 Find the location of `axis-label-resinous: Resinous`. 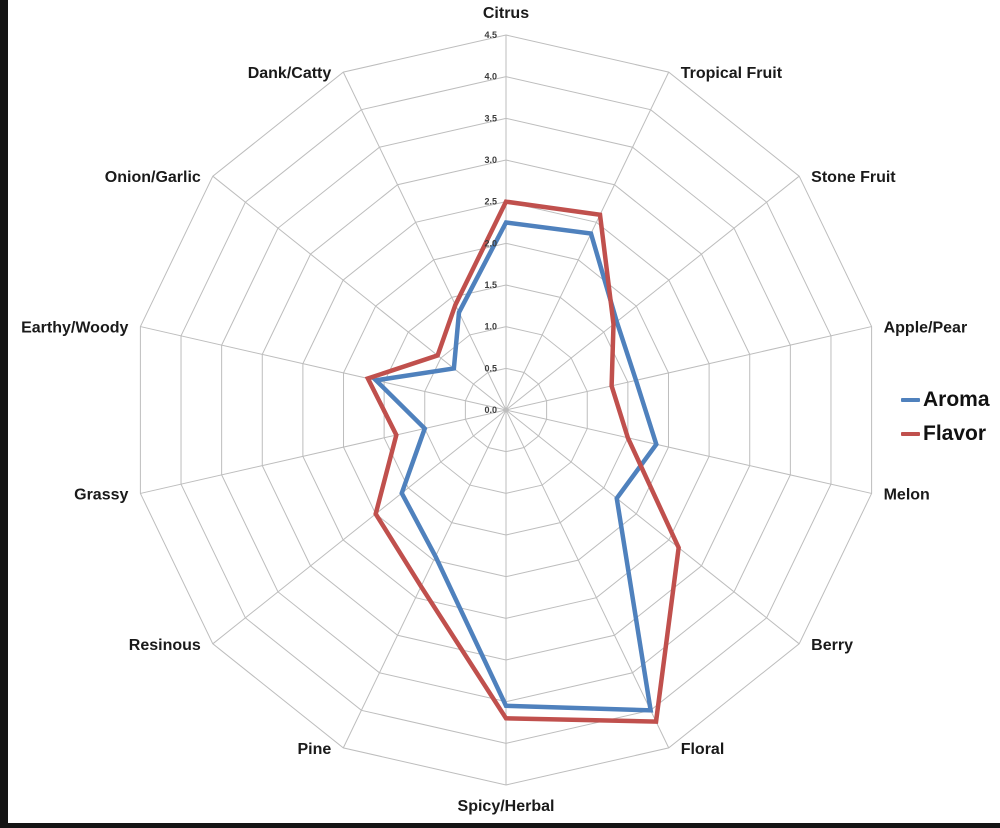

axis-label-resinous: Resinous is located at coordinates (165, 645).